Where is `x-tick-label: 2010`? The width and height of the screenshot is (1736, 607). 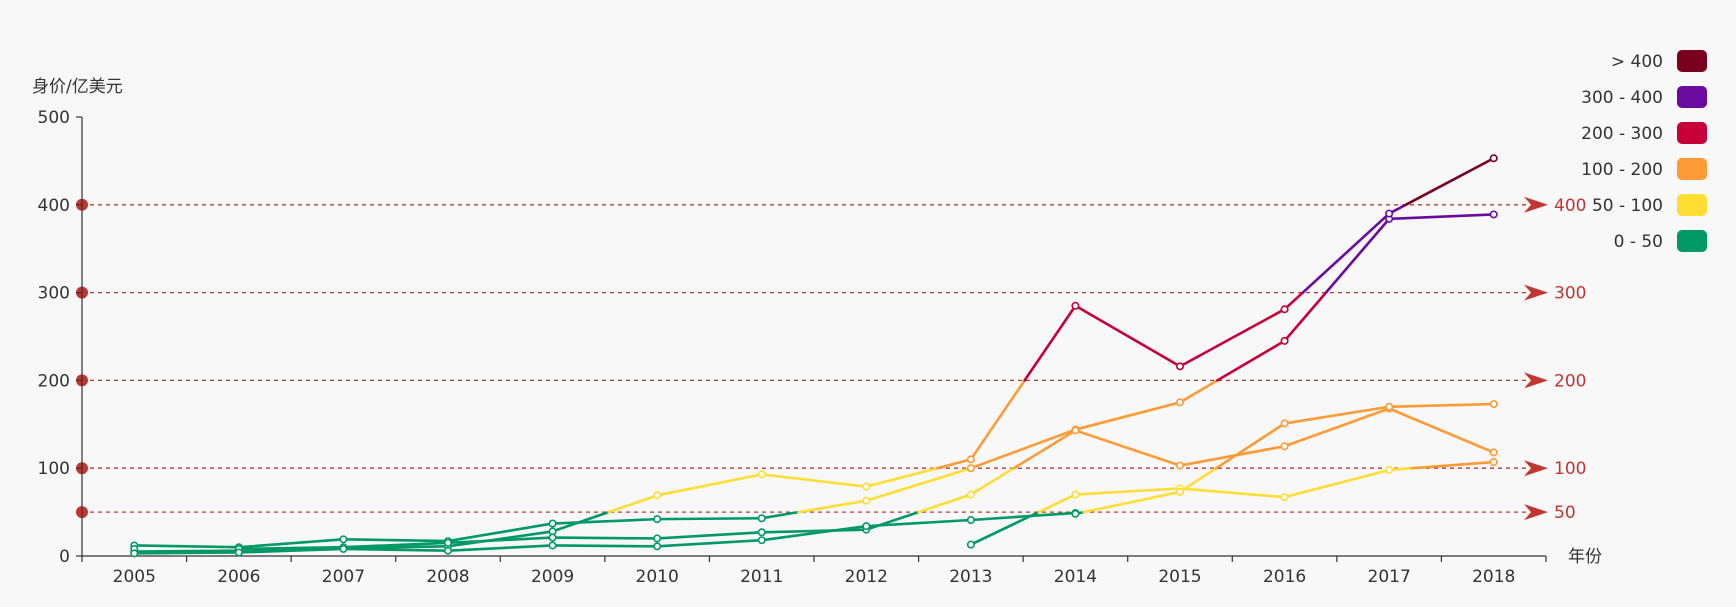 x-tick-label: 2010 is located at coordinates (657, 577).